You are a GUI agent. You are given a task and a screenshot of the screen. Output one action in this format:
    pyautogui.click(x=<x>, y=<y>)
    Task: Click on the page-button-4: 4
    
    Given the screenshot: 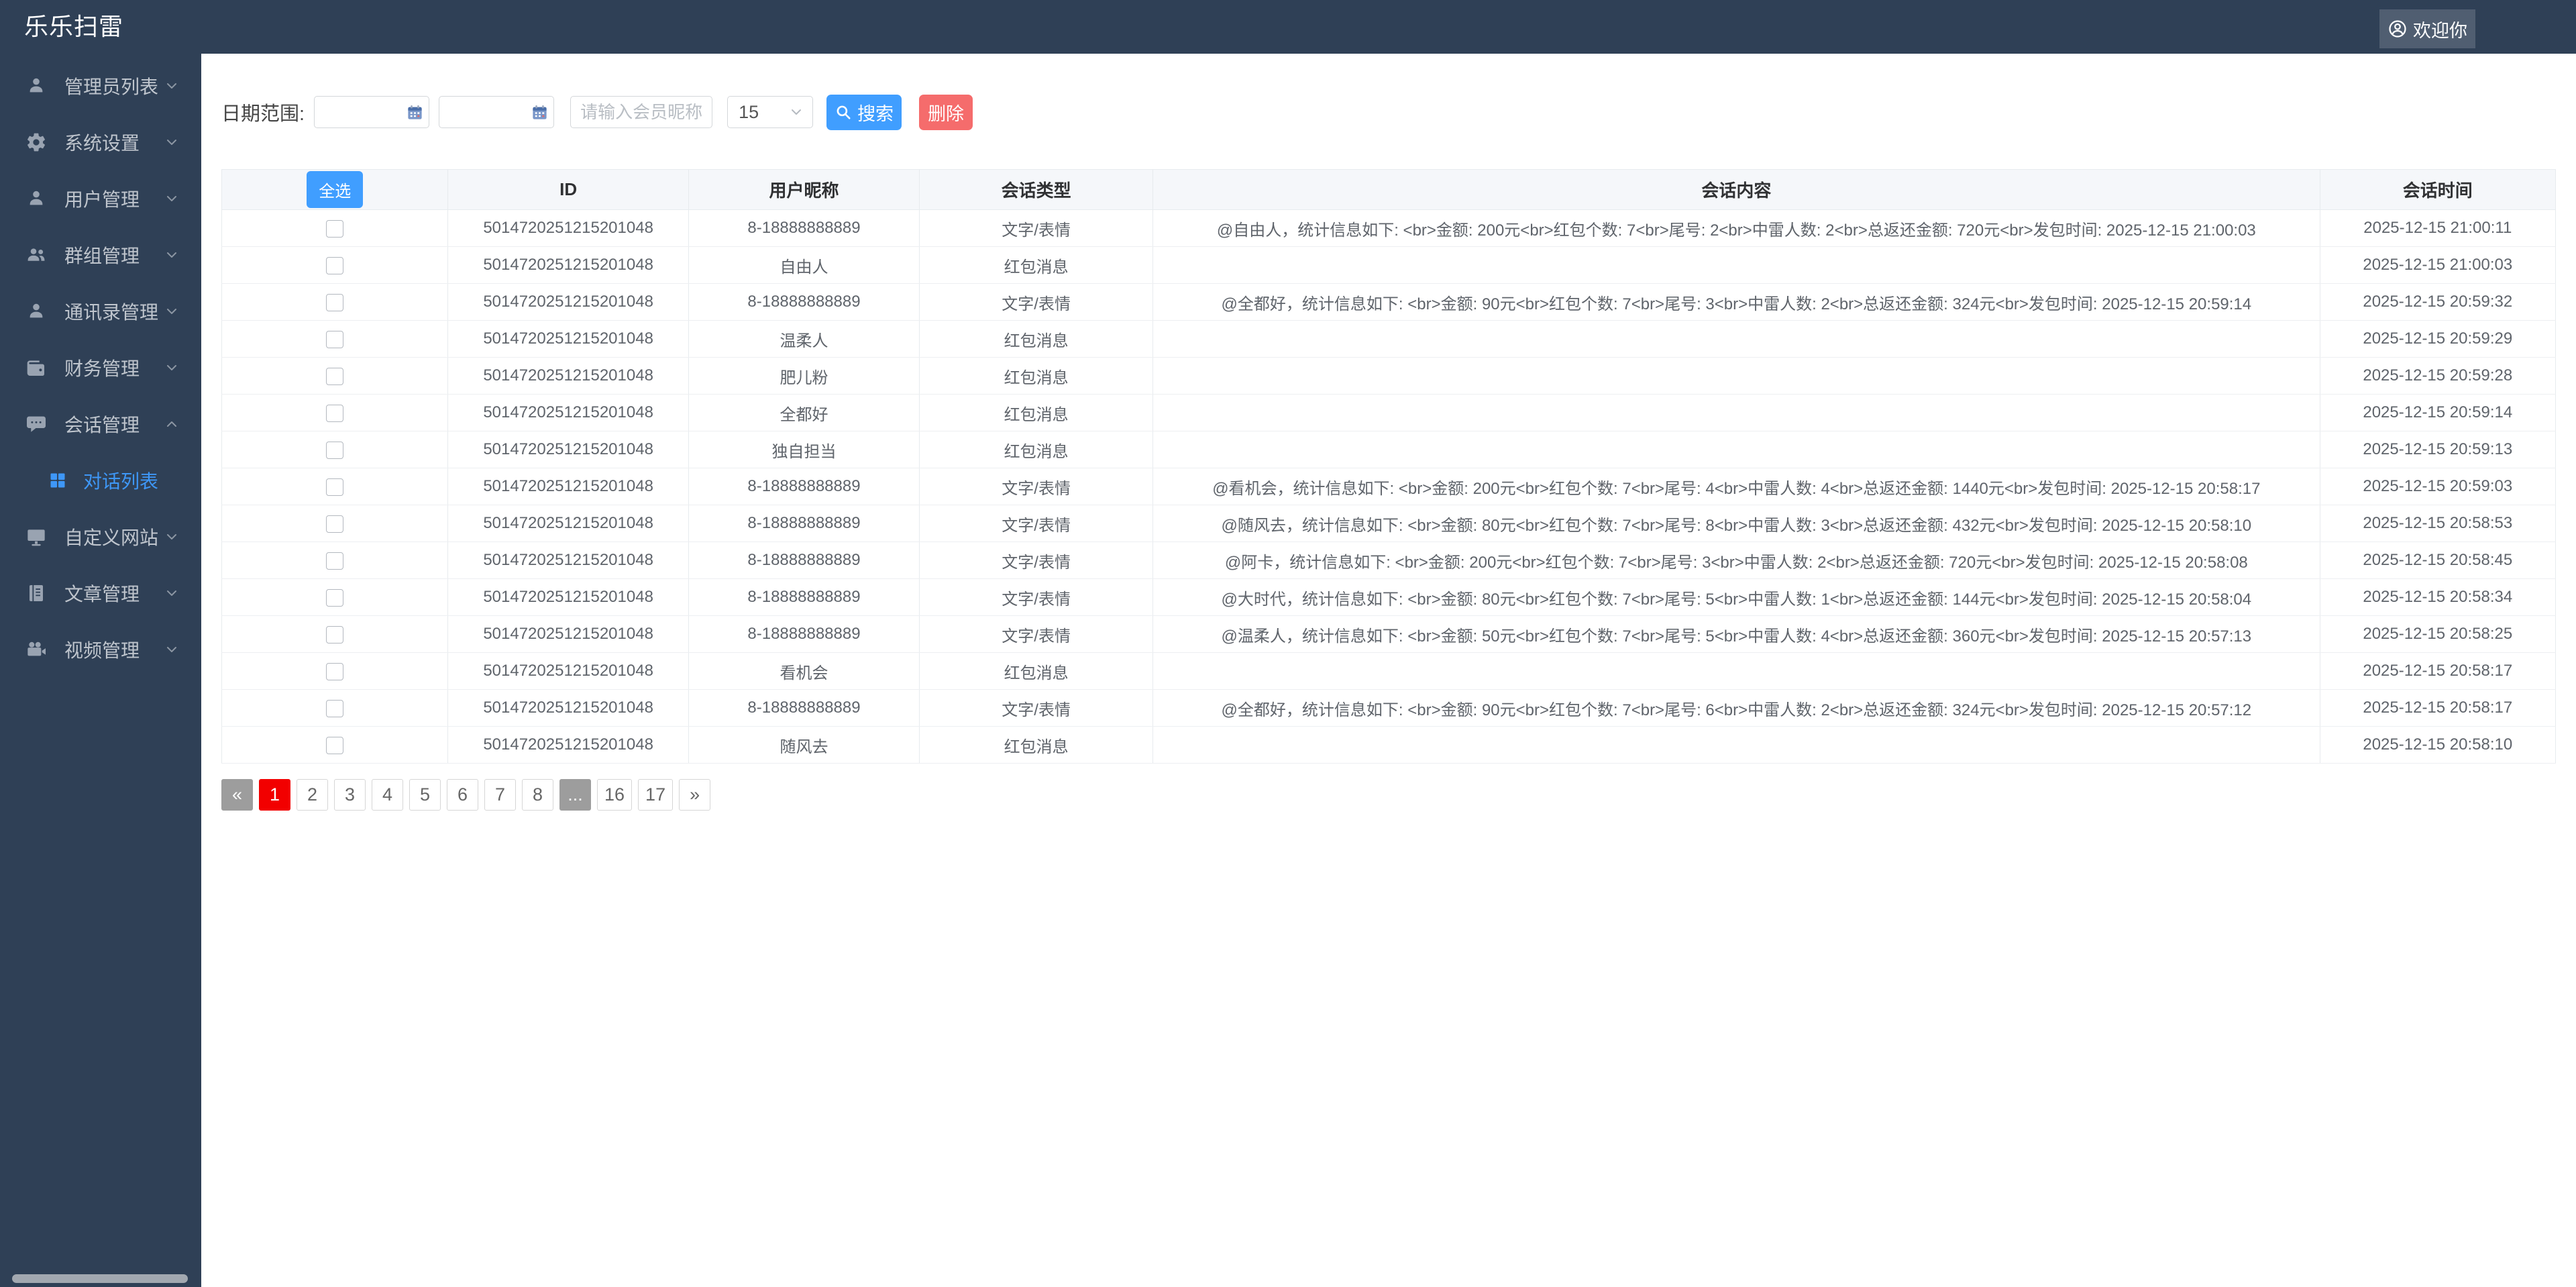 What is the action you would take?
    pyautogui.click(x=387, y=795)
    